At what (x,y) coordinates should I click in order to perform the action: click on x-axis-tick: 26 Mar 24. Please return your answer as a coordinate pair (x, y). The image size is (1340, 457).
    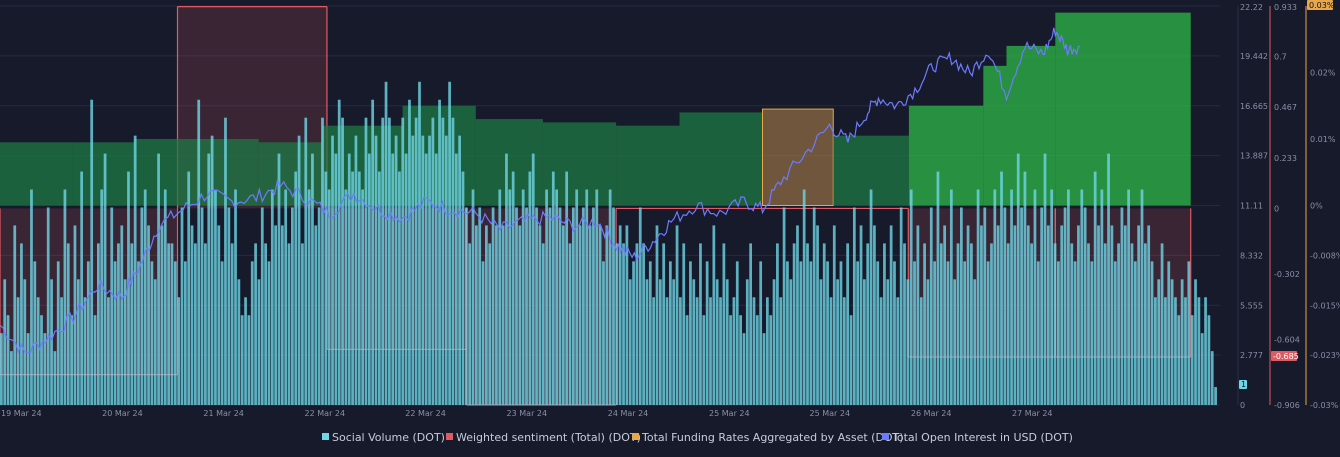
    Looking at the image, I should click on (931, 413).